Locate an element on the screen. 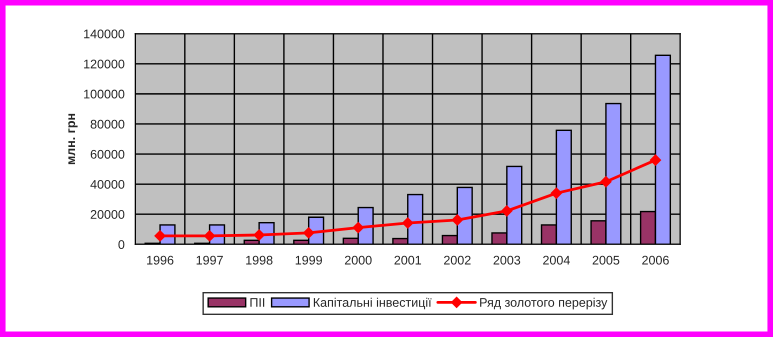  y-tick-label: 80000 is located at coordinates (107, 124).